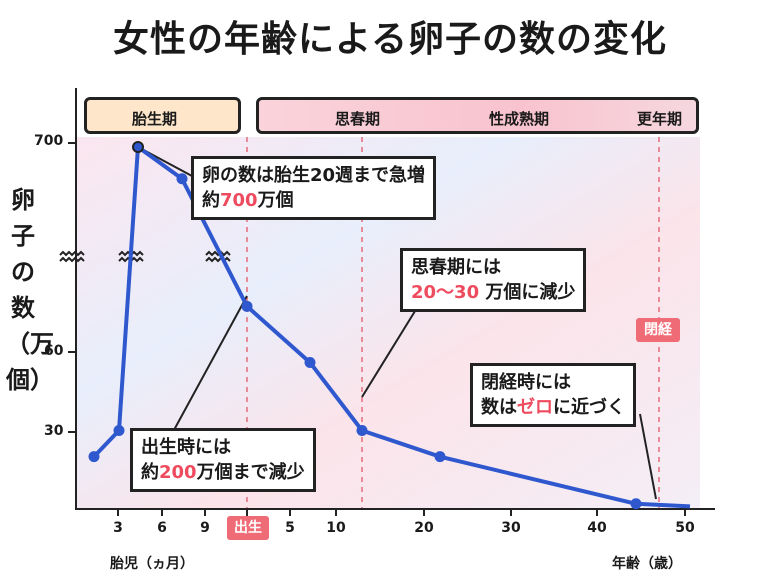 The image size is (780, 585). What do you see at coordinates (118, 528) in the screenshot?
I see `x-tick-label: 3` at bounding box center [118, 528].